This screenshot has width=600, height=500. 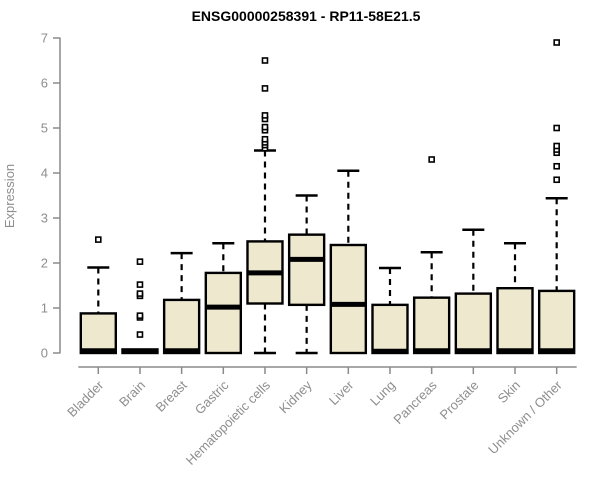 What do you see at coordinates (44, 218) in the screenshot?
I see `y-tick-label: 3` at bounding box center [44, 218].